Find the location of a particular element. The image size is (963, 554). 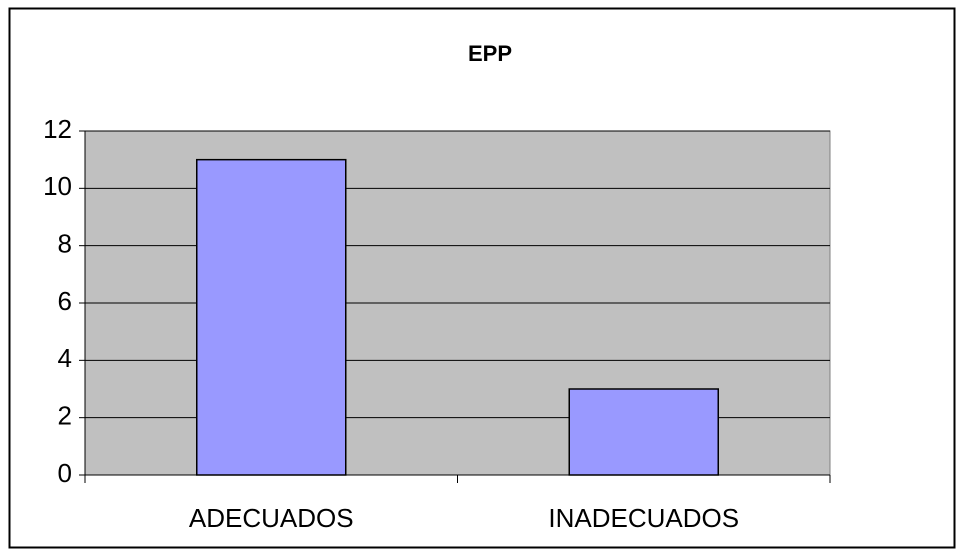

y-tick-label: 4 is located at coordinates (65, 358).